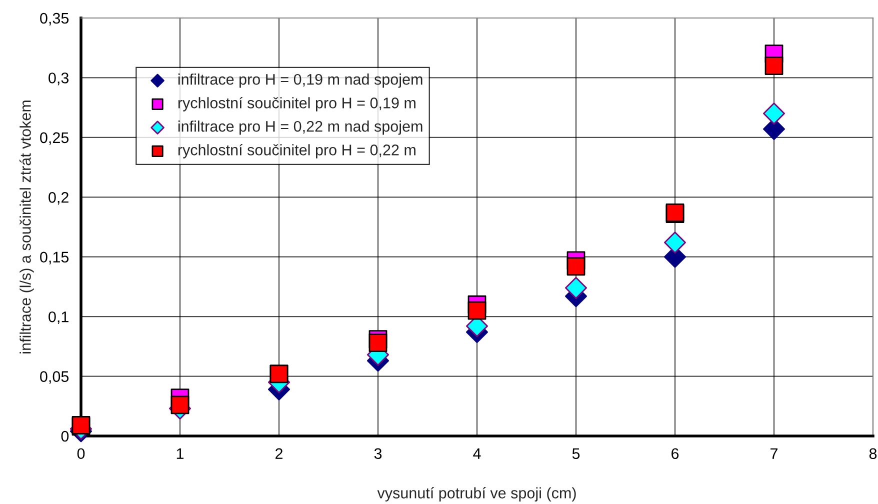 The height and width of the screenshot is (504, 878). What do you see at coordinates (873, 454) in the screenshot?
I see `x-tick-label: 8` at bounding box center [873, 454].